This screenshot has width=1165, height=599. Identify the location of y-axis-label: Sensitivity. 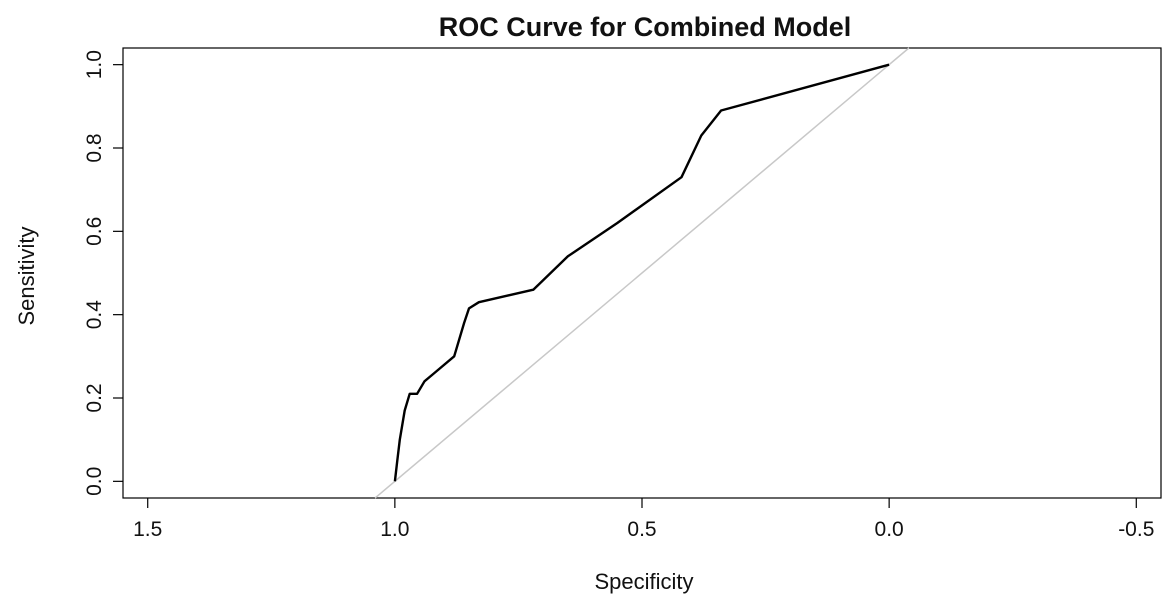
(26, 275).